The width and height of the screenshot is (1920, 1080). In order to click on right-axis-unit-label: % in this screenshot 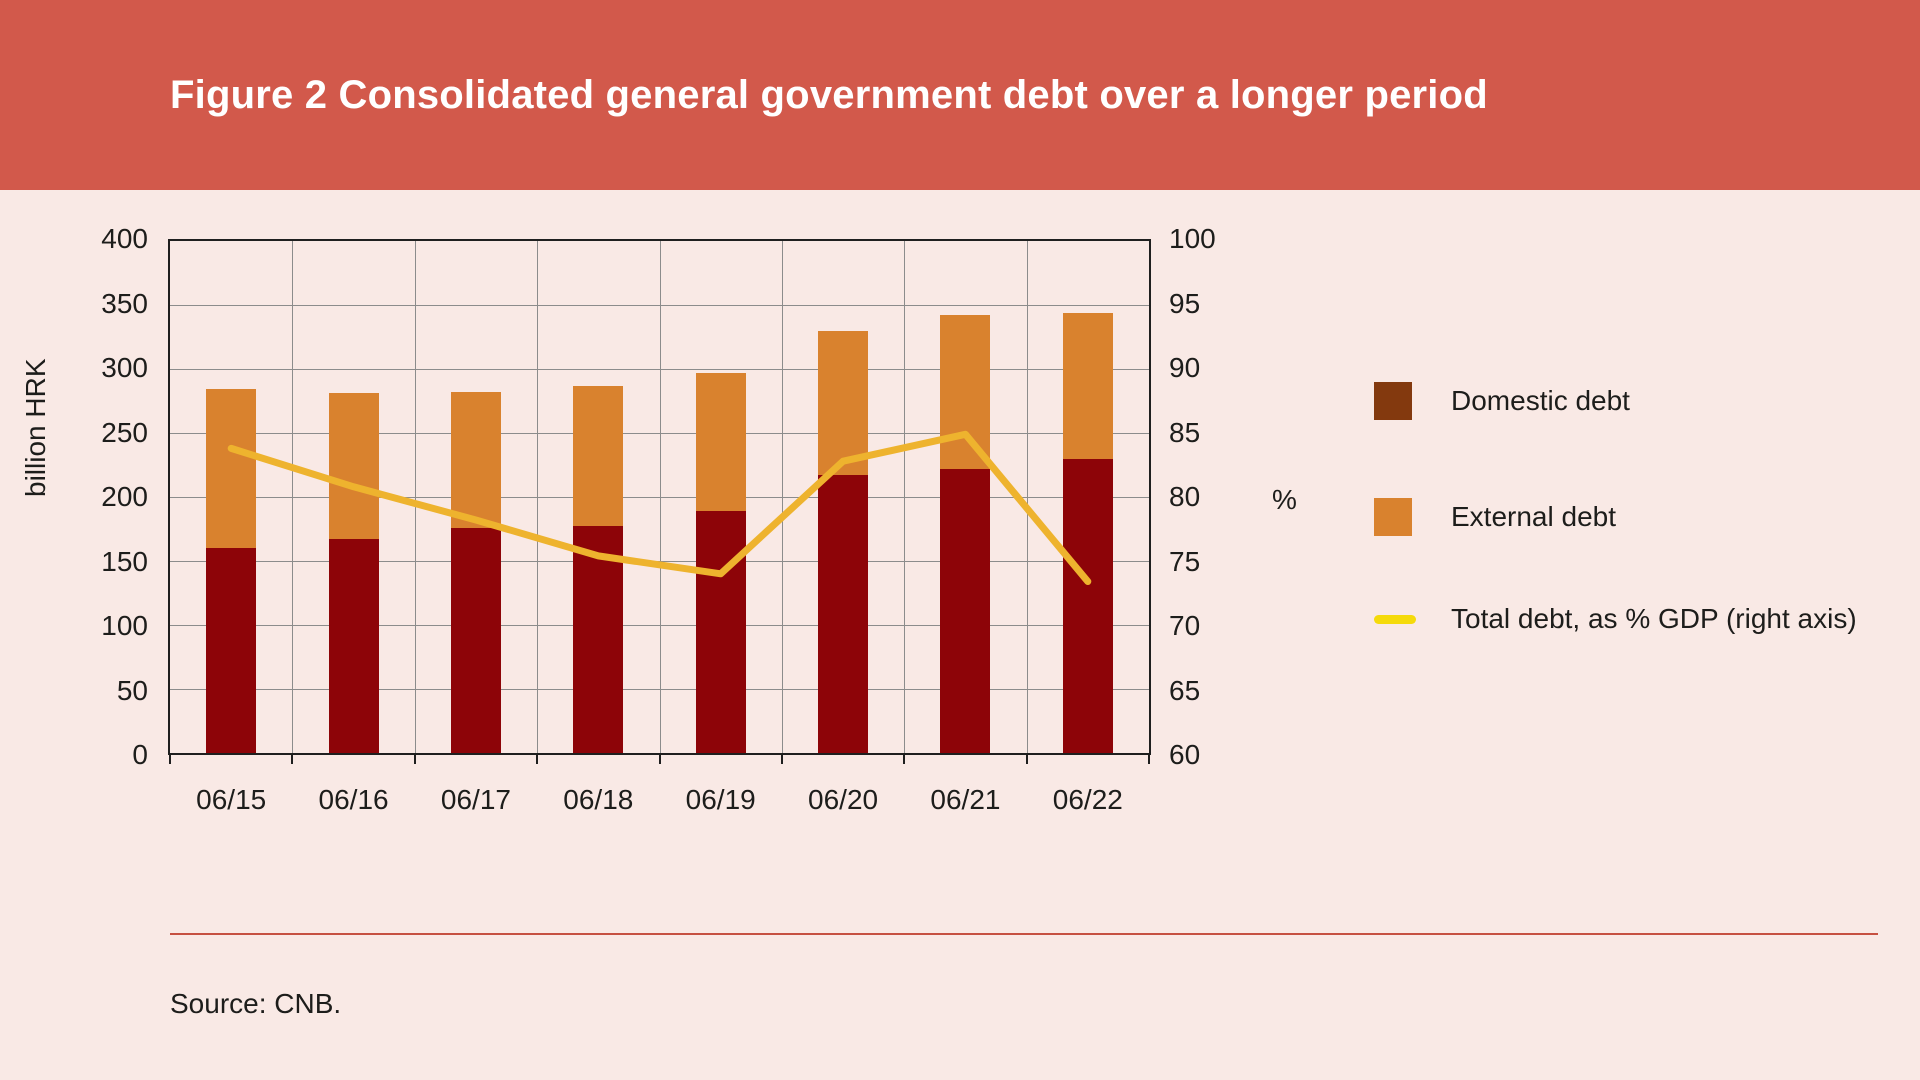, I will do `click(1284, 499)`.